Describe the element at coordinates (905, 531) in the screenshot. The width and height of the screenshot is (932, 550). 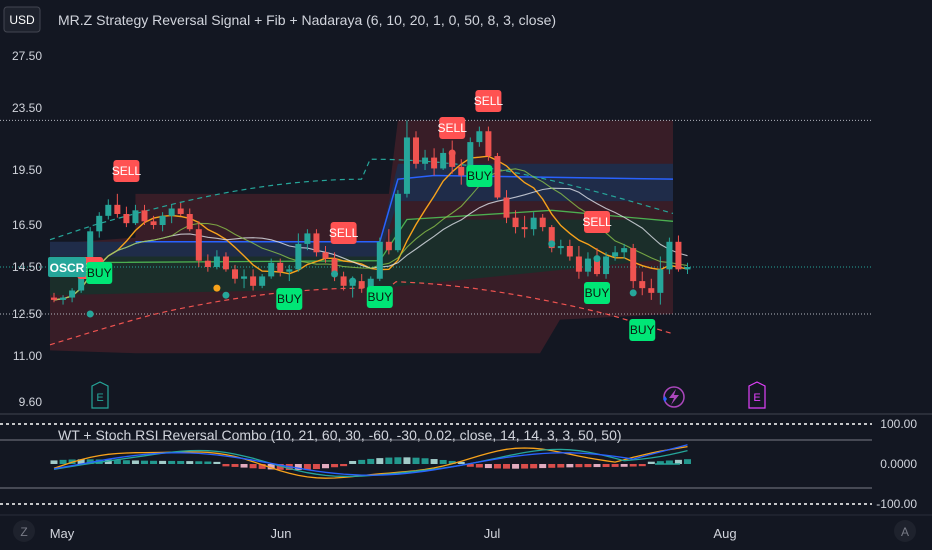
I see `auto-scale-button-bg` at that location.